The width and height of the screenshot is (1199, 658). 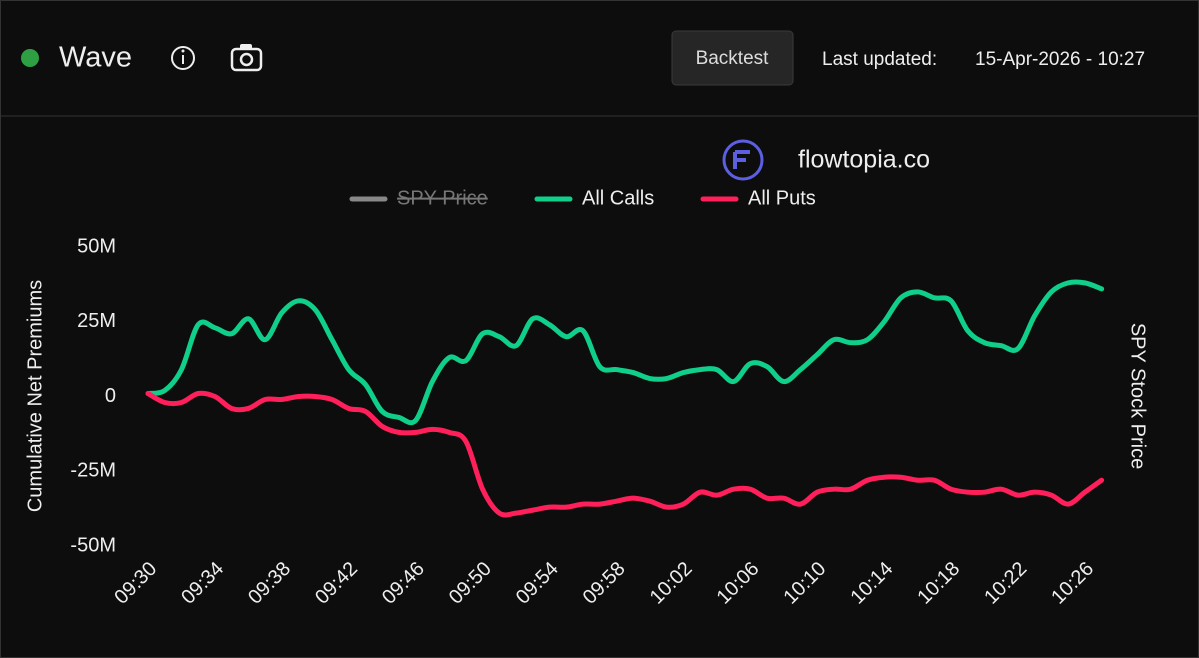 What do you see at coordinates (95, 58) in the screenshot?
I see `header-title: Wave` at bounding box center [95, 58].